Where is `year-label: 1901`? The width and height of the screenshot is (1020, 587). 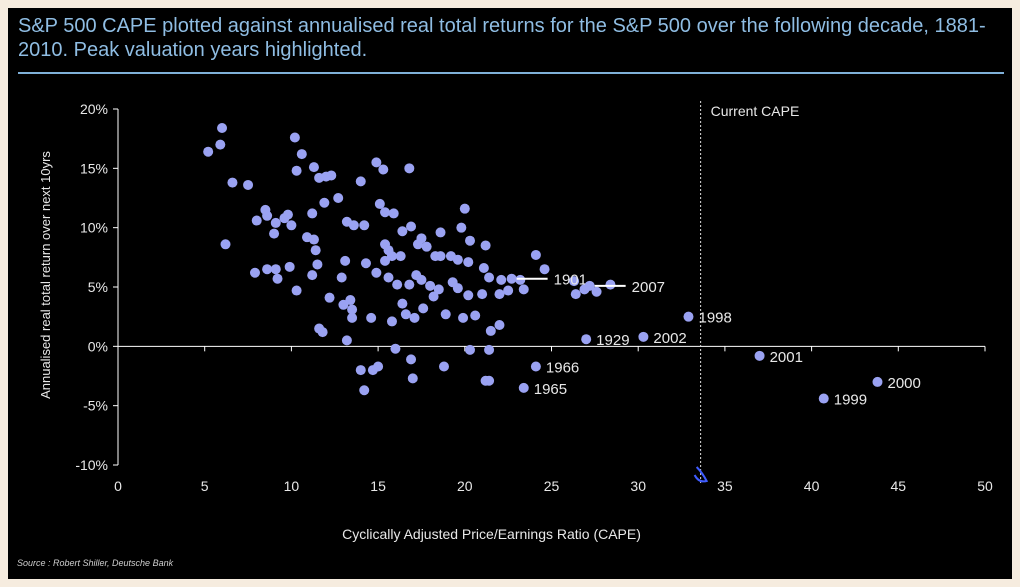
year-label: 1901 is located at coordinates (570, 280).